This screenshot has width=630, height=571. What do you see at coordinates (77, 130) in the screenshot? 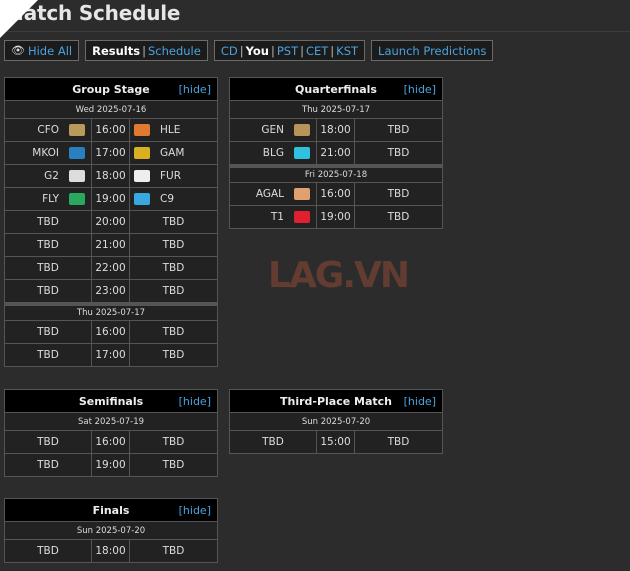
I see `cfo-logo-icon` at bounding box center [77, 130].